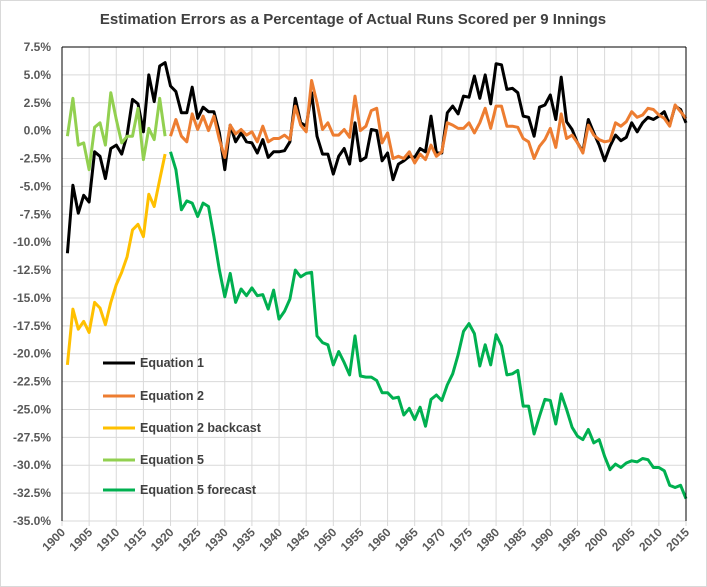 Image resolution: width=707 pixels, height=587 pixels. Describe the element at coordinates (201, 428) in the screenshot. I see `legend-label: Equation 2 backcast` at that location.